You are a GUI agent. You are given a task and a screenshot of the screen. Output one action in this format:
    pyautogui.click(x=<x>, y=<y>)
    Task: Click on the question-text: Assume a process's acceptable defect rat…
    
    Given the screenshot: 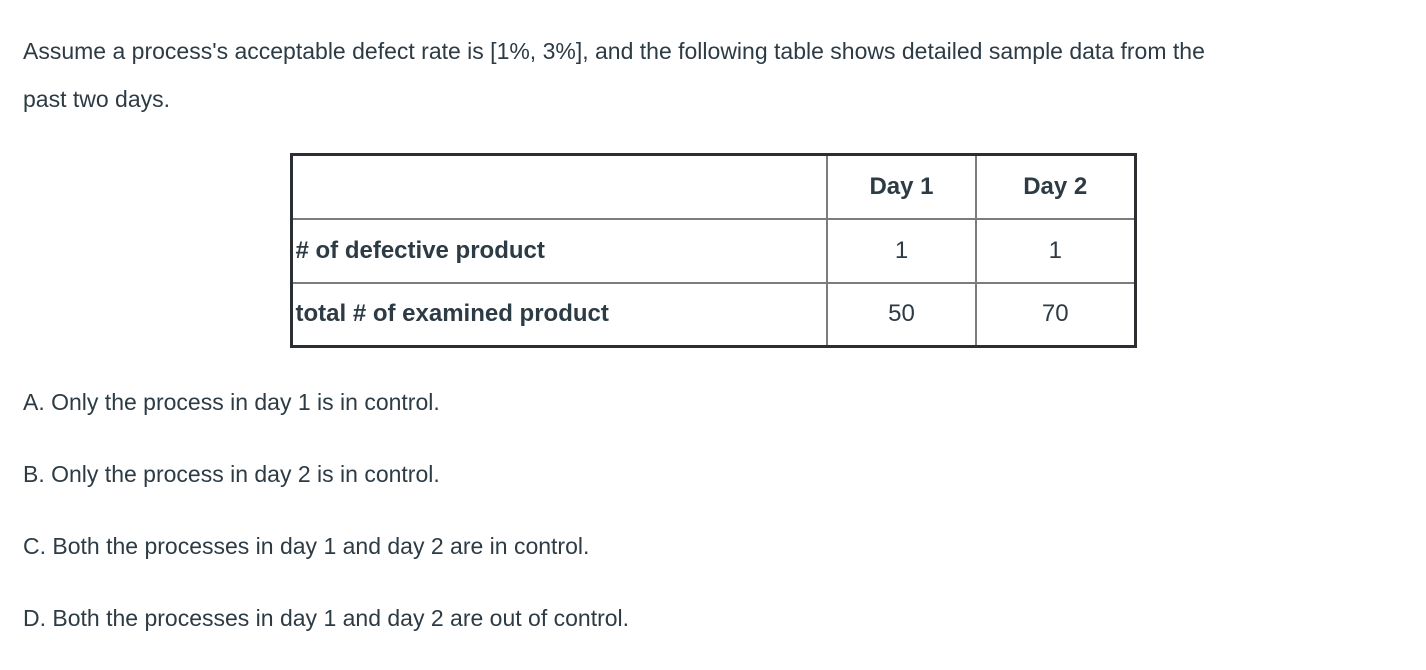 What is the action you would take?
    pyautogui.click(x=614, y=75)
    